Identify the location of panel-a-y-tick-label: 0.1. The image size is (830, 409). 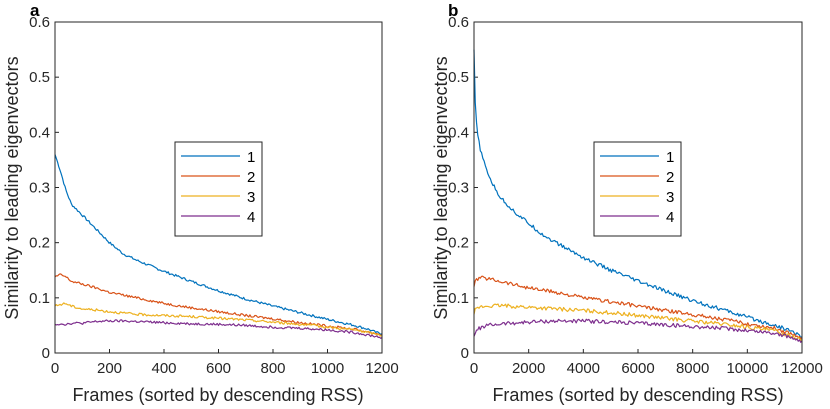
(39, 298).